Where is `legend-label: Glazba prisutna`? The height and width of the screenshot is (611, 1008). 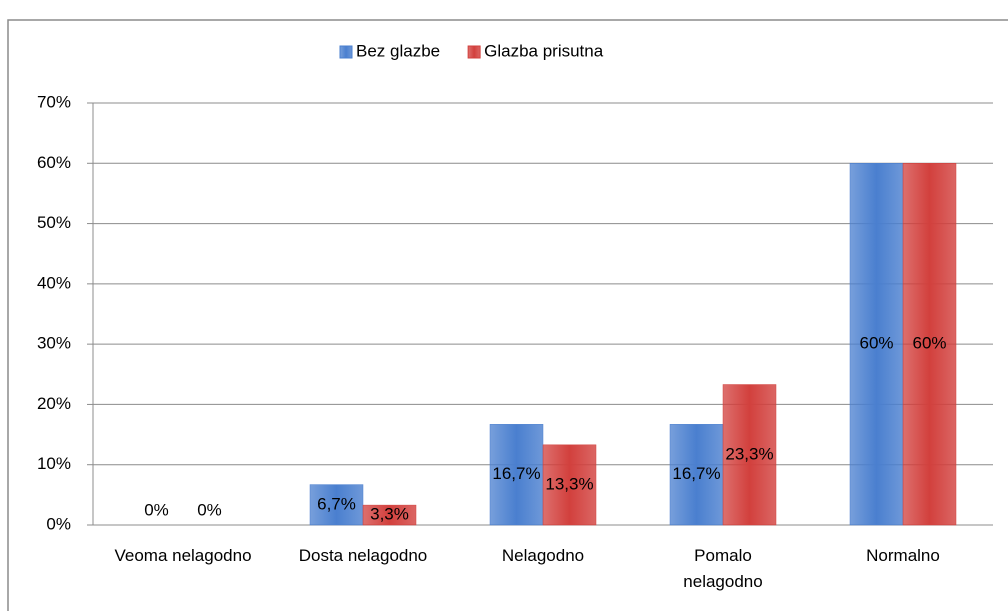
legend-label: Glazba prisutna is located at coordinates (544, 50).